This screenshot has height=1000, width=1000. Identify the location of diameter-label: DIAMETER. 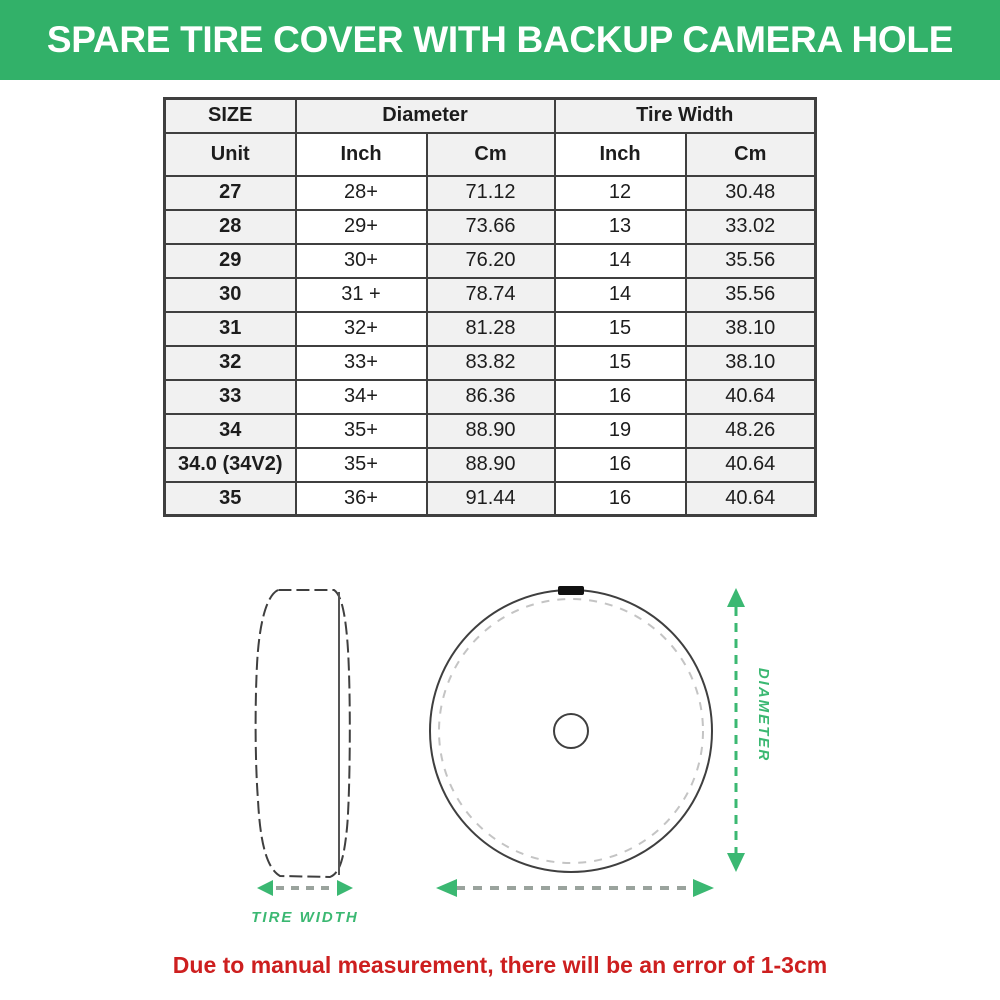
(763, 715).